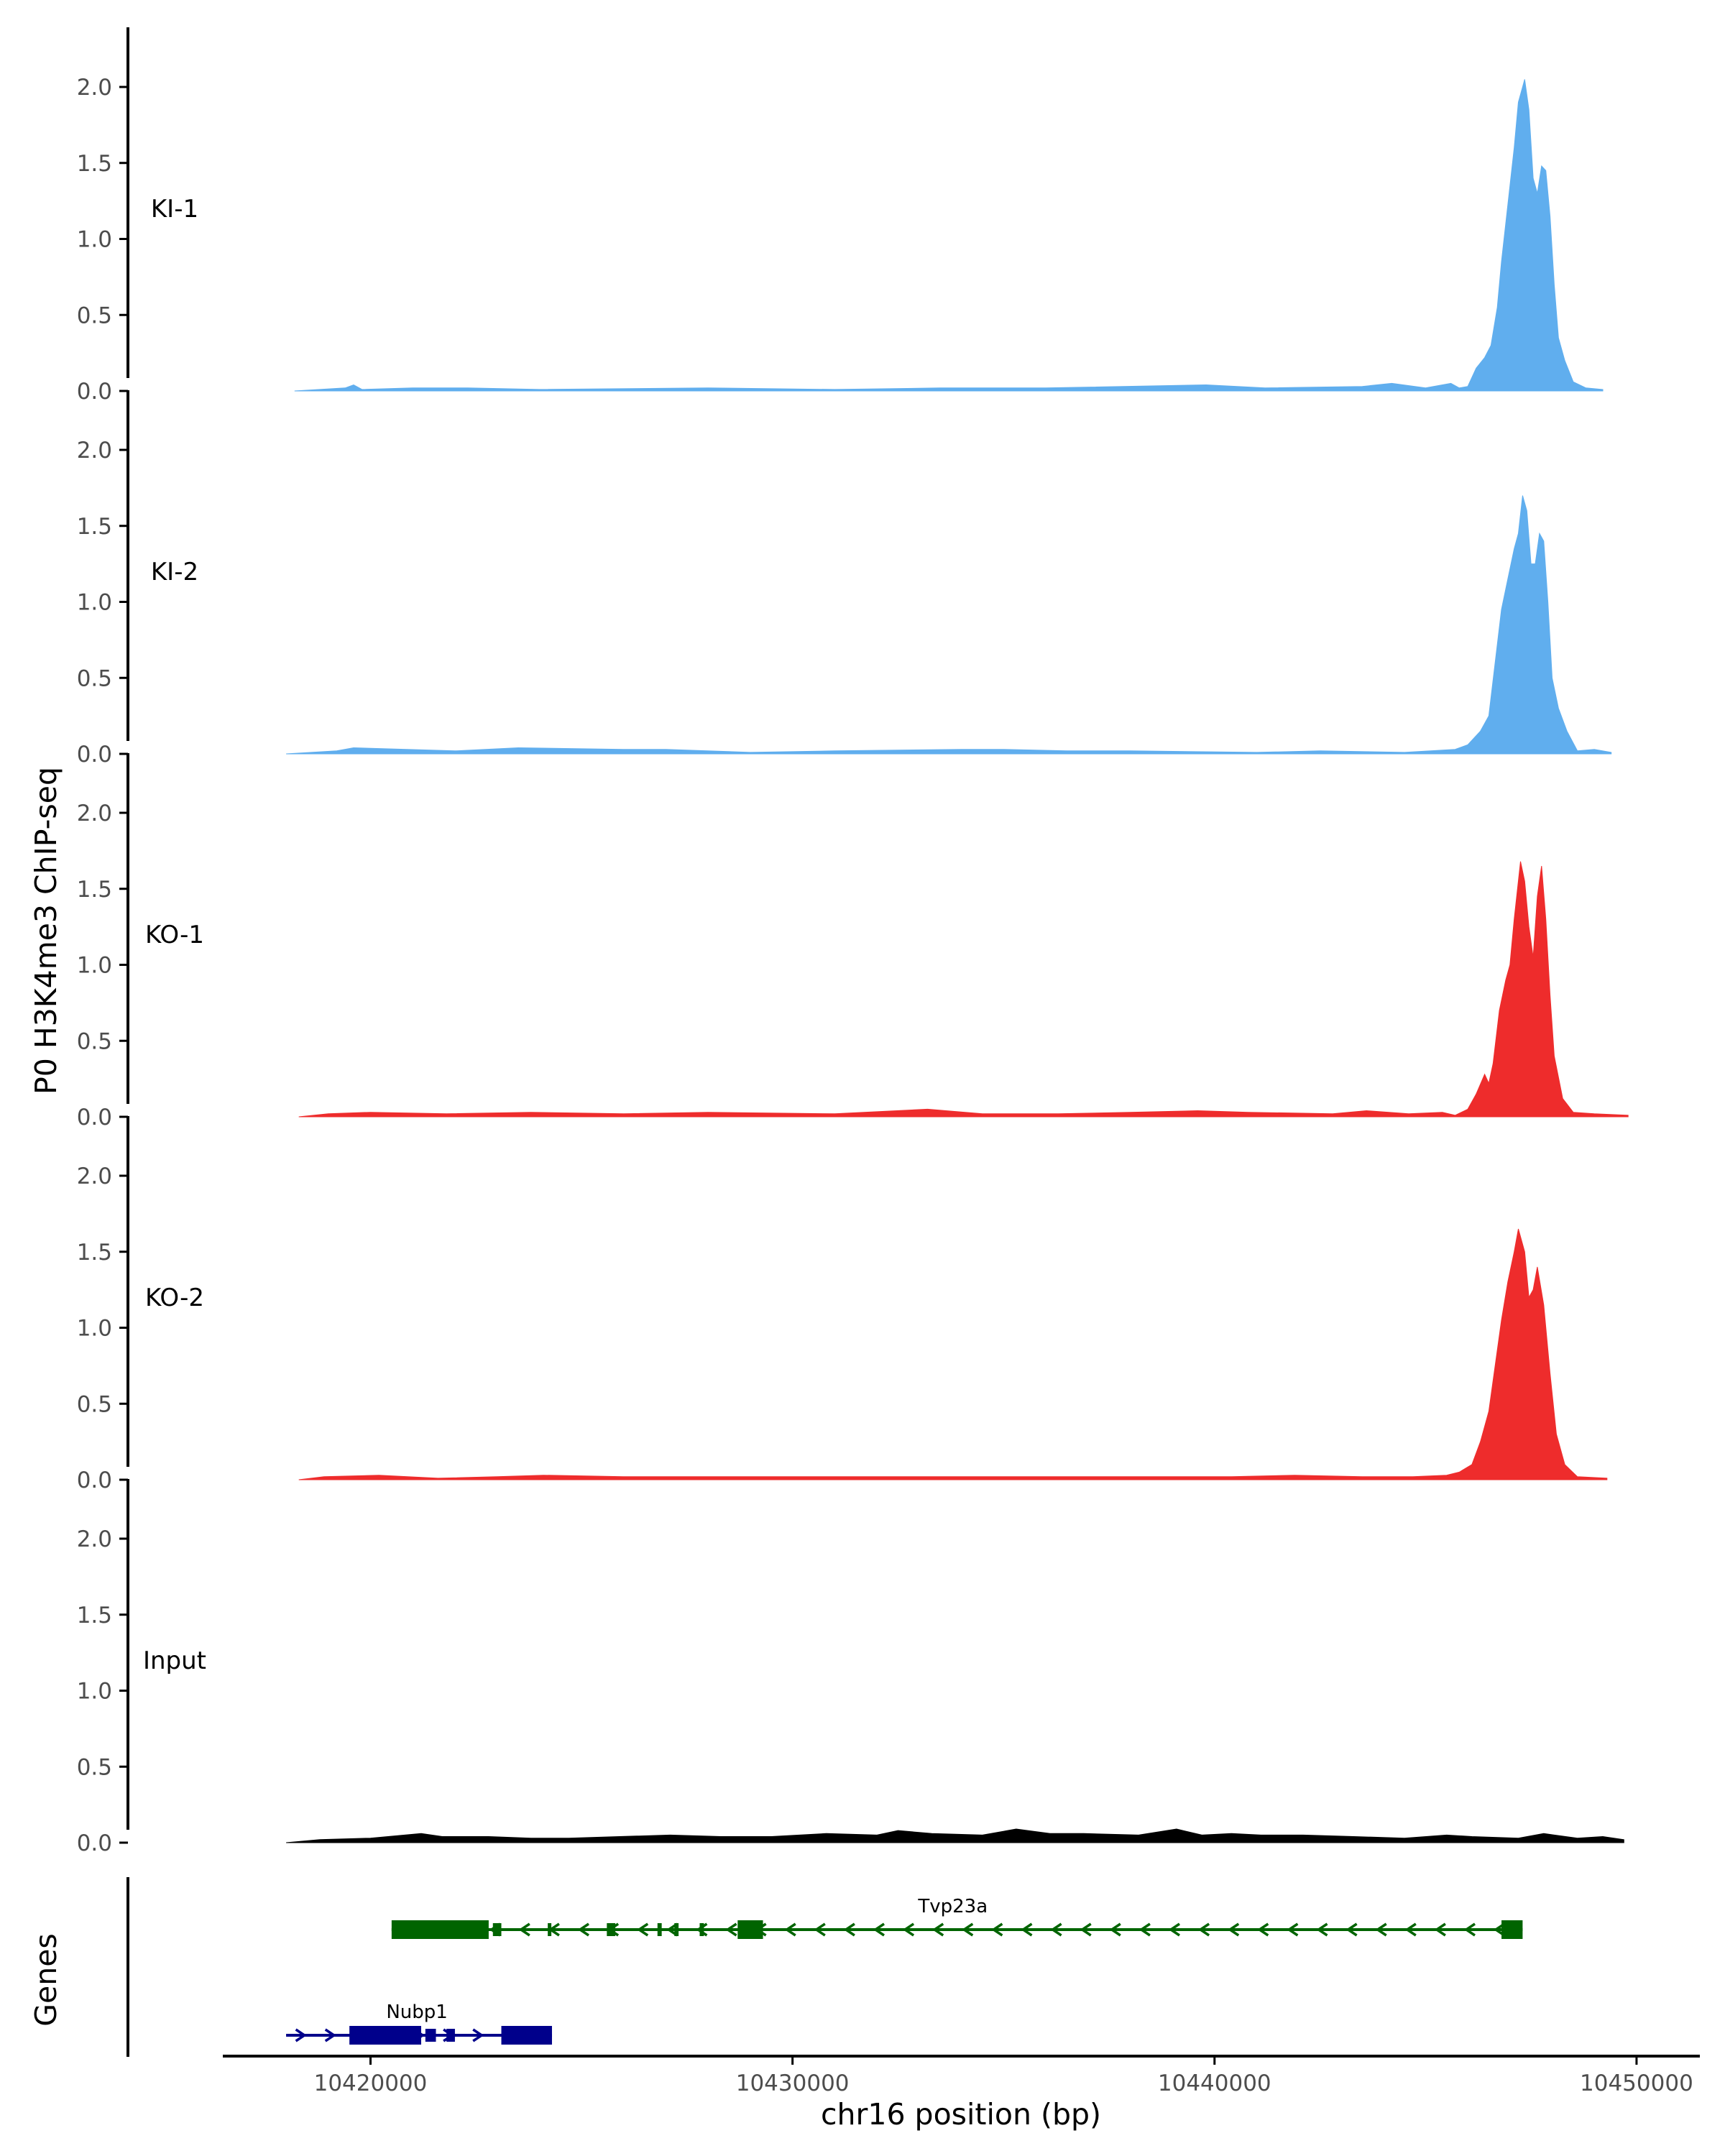 Image resolution: width=1725 pixels, height=2156 pixels. Describe the element at coordinates (955, 1836) in the screenshot. I see `coverage-area-input` at that location.